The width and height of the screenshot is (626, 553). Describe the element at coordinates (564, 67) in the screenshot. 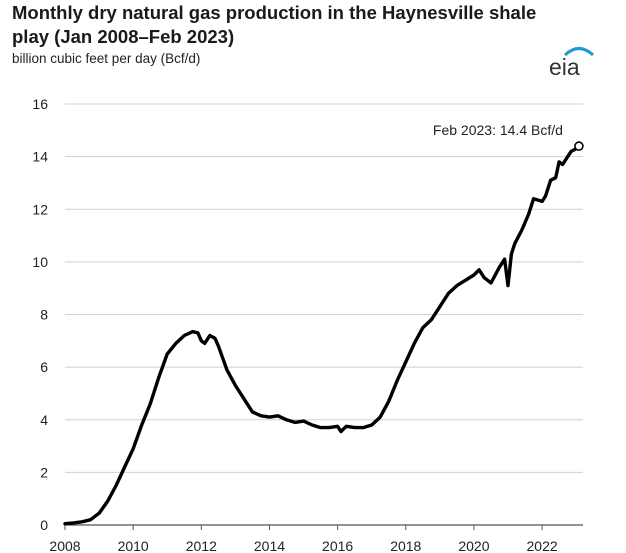

I see `eia-logo-text: eia` at that location.